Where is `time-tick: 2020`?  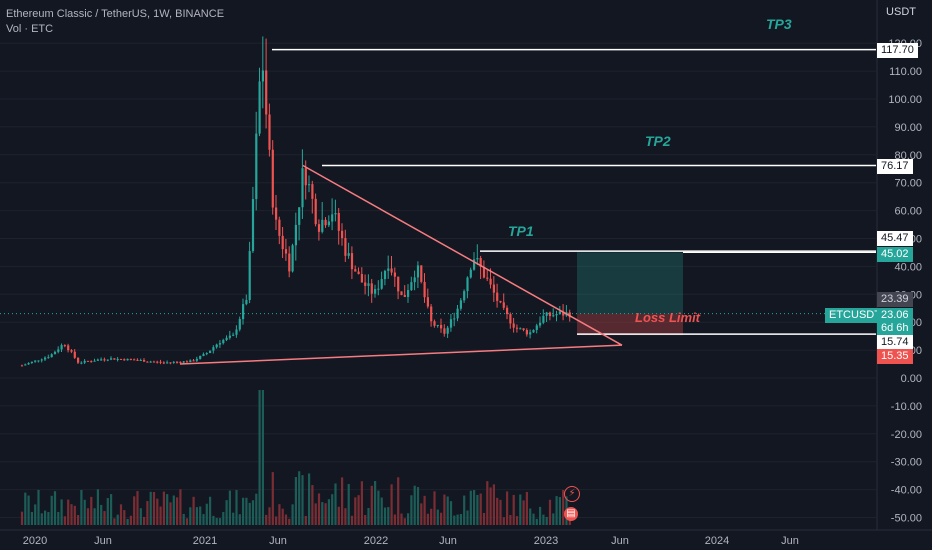 time-tick: 2020 is located at coordinates (35, 541).